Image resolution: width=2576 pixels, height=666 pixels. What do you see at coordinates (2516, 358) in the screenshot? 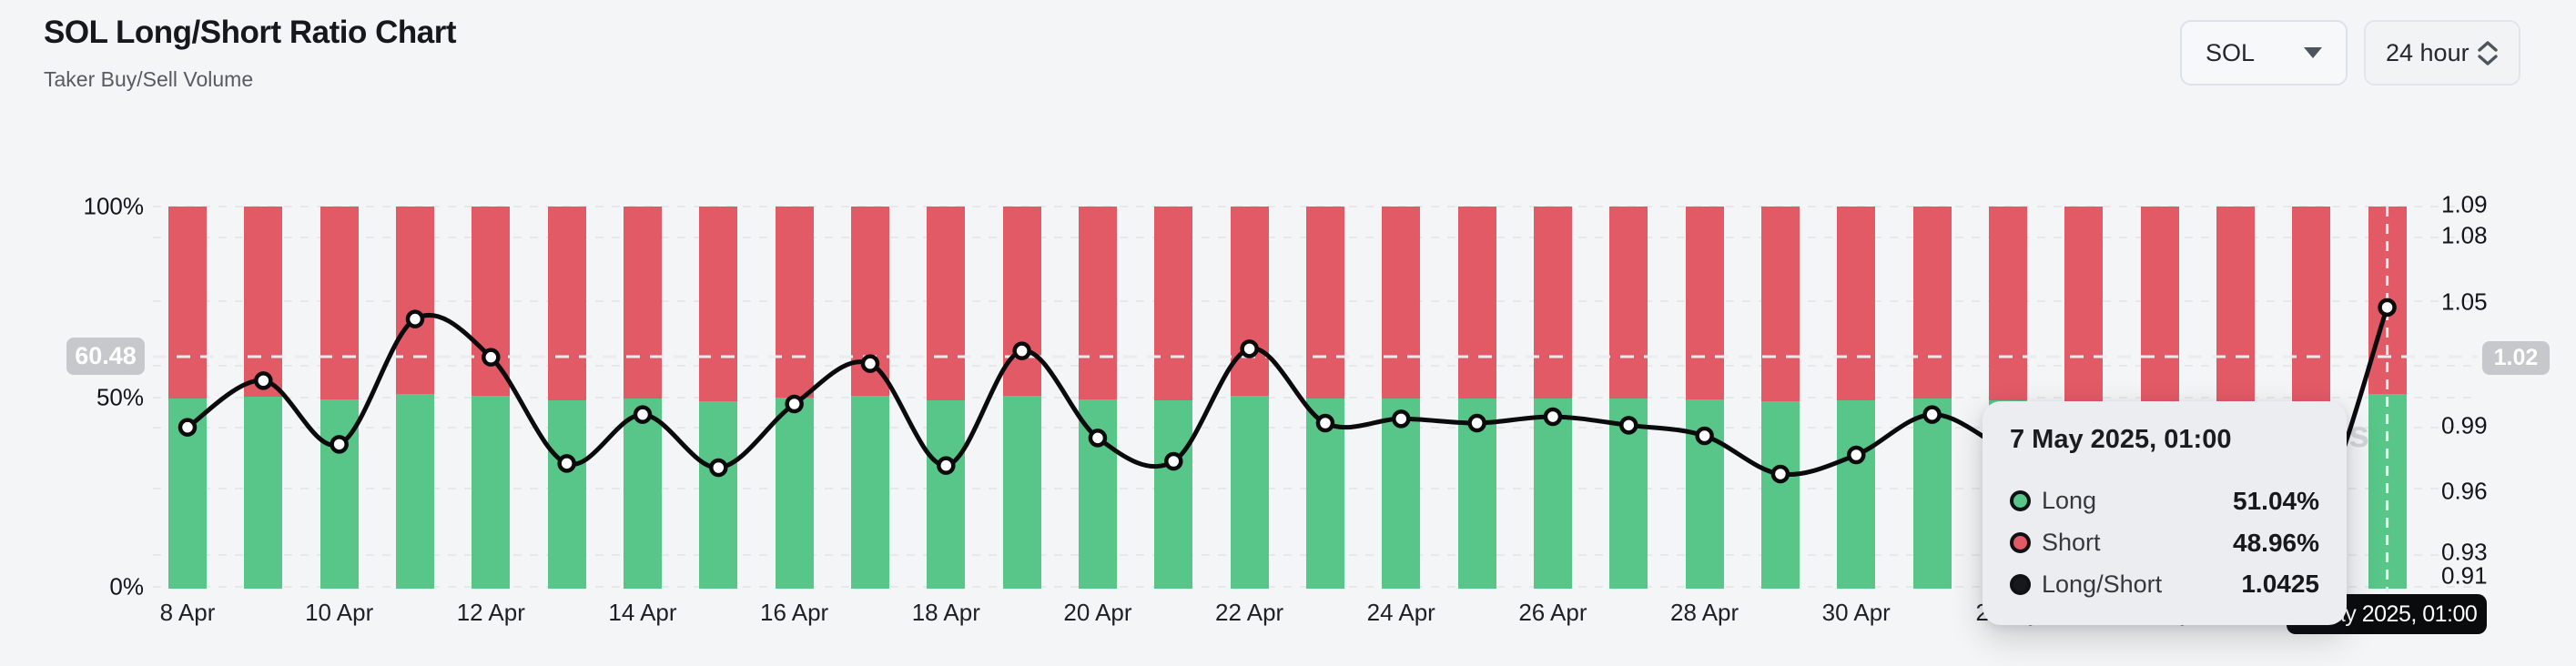
I see `right-axis-pointer-badge: 1.02` at bounding box center [2516, 358].